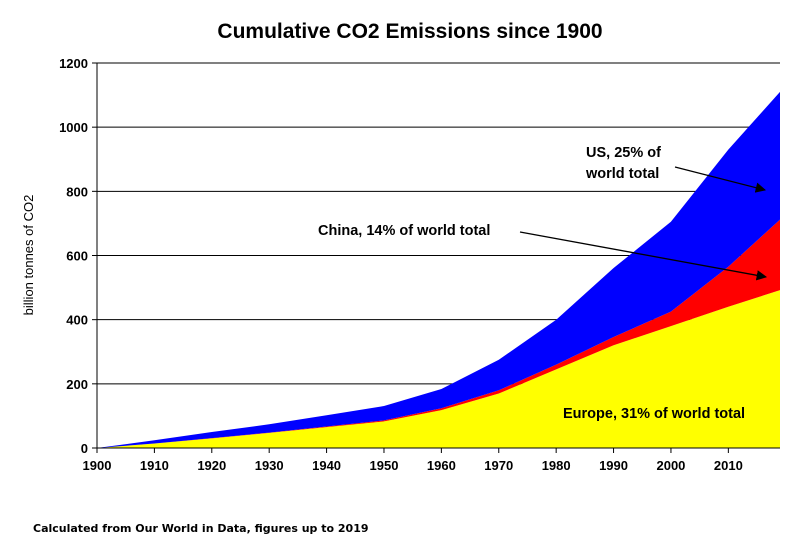 Image resolution: width=800 pixels, height=544 pixels. Describe the element at coordinates (384, 465) in the screenshot. I see `x-tick-label-1950: 1950` at that location.